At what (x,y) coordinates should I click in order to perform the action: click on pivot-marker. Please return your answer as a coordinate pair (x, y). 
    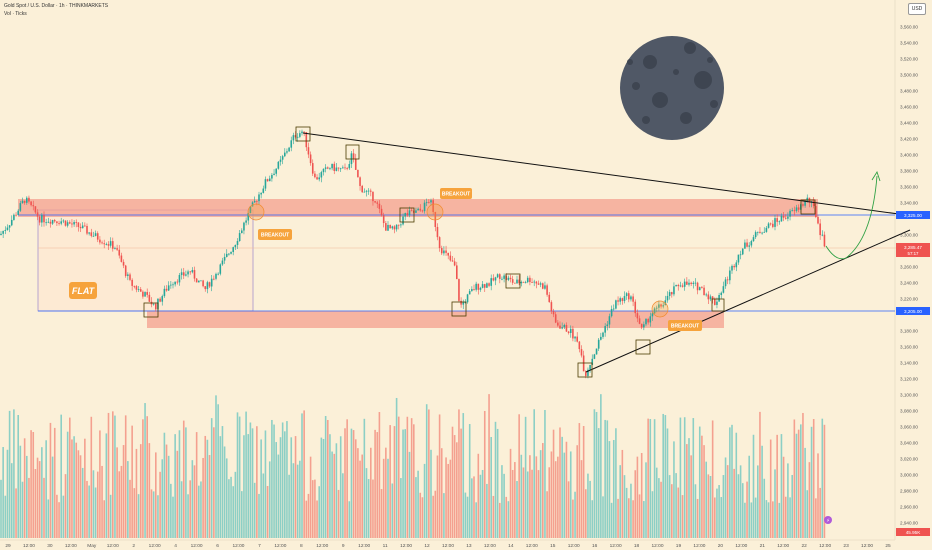
    Looking at the image, I should click on (407, 215).